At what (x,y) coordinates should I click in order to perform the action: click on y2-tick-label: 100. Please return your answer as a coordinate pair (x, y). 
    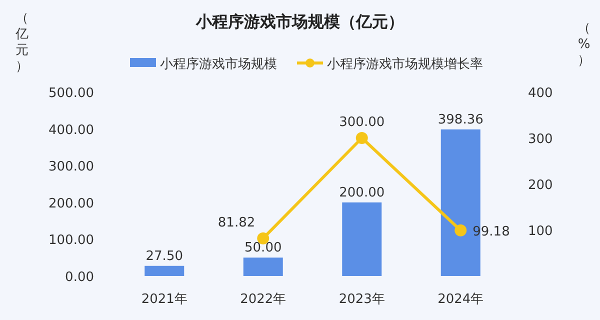
    Looking at the image, I should click on (540, 231).